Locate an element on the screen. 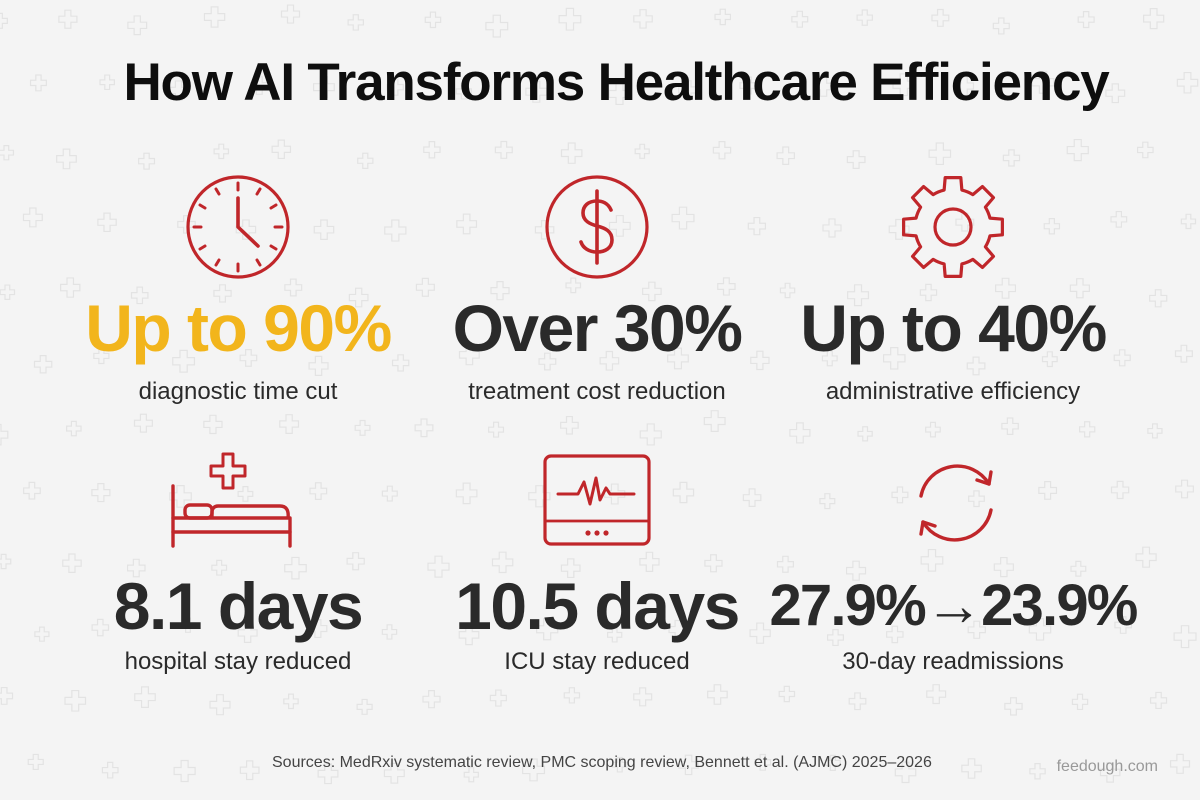  brand-watermark: feedough.com is located at coordinates (1107, 766).